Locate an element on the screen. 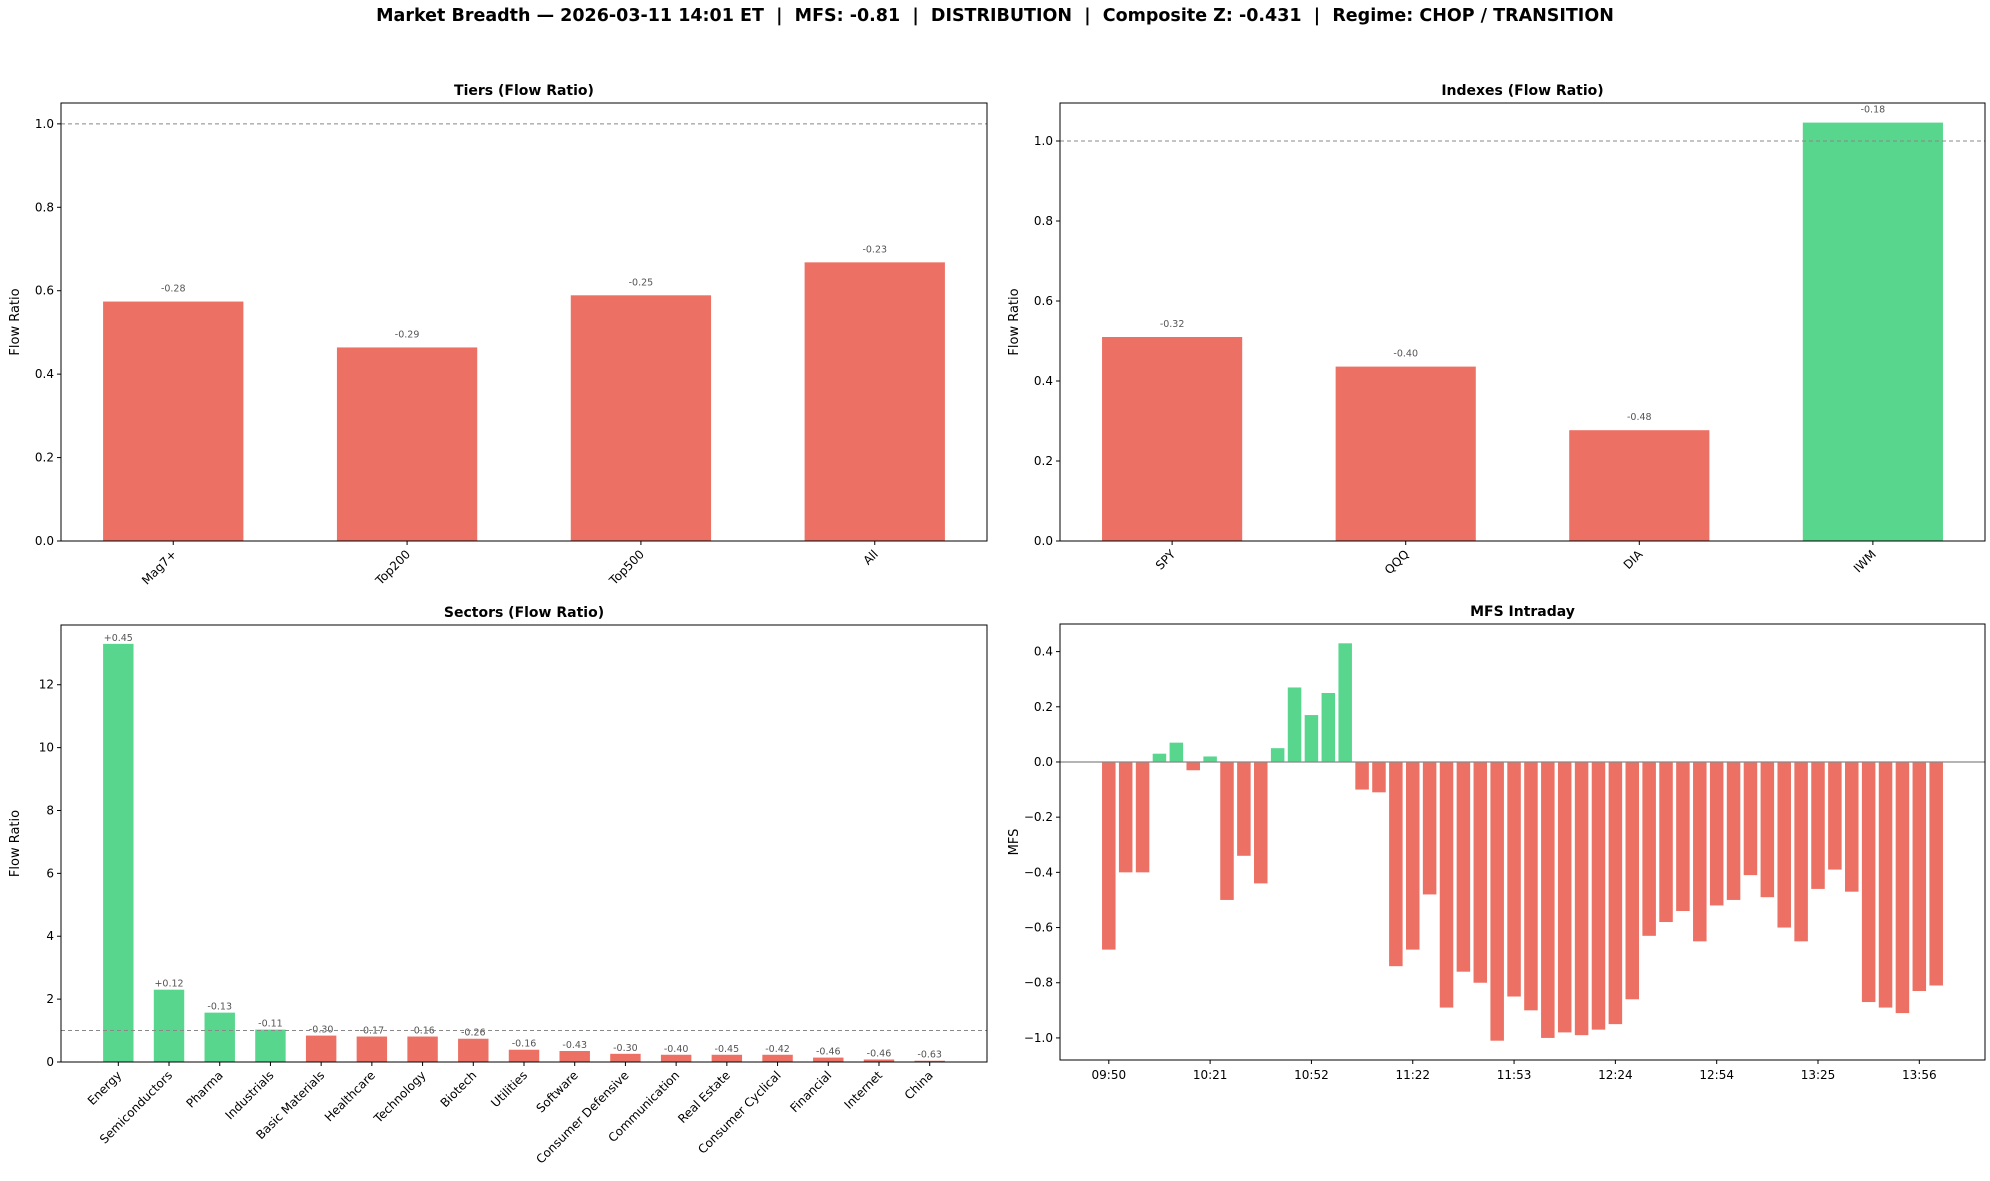 This screenshot has width=1990, height=1181. x-tick-label: All is located at coordinates (870, 557).